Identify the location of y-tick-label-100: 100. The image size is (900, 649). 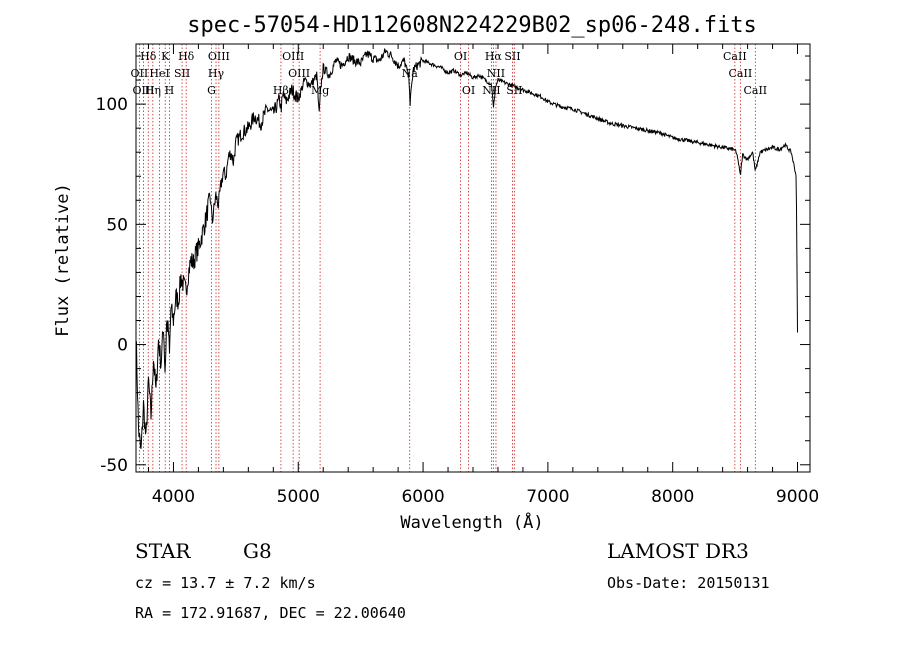
(112, 105).